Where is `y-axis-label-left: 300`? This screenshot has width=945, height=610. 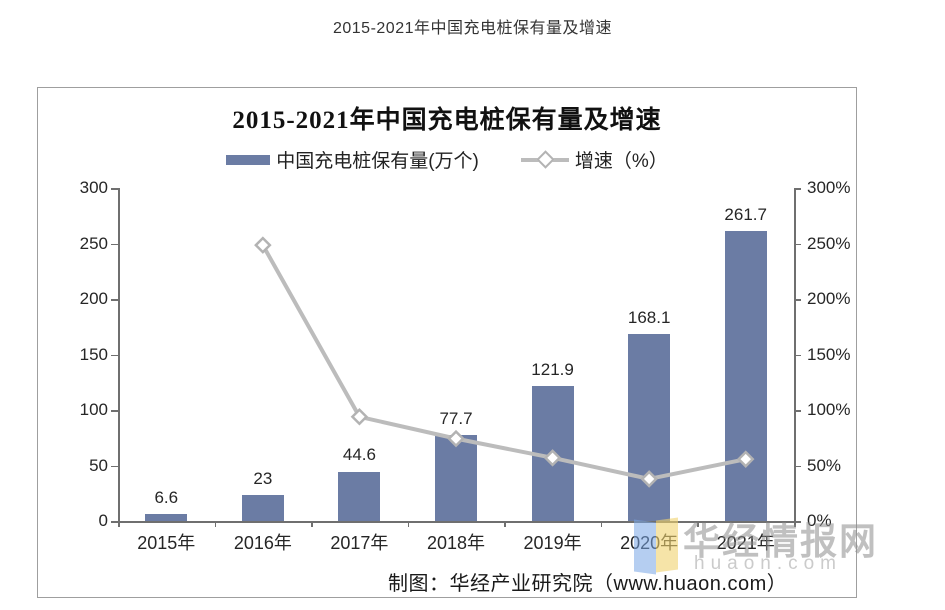
y-axis-label-left: 300 is located at coordinates (93, 187).